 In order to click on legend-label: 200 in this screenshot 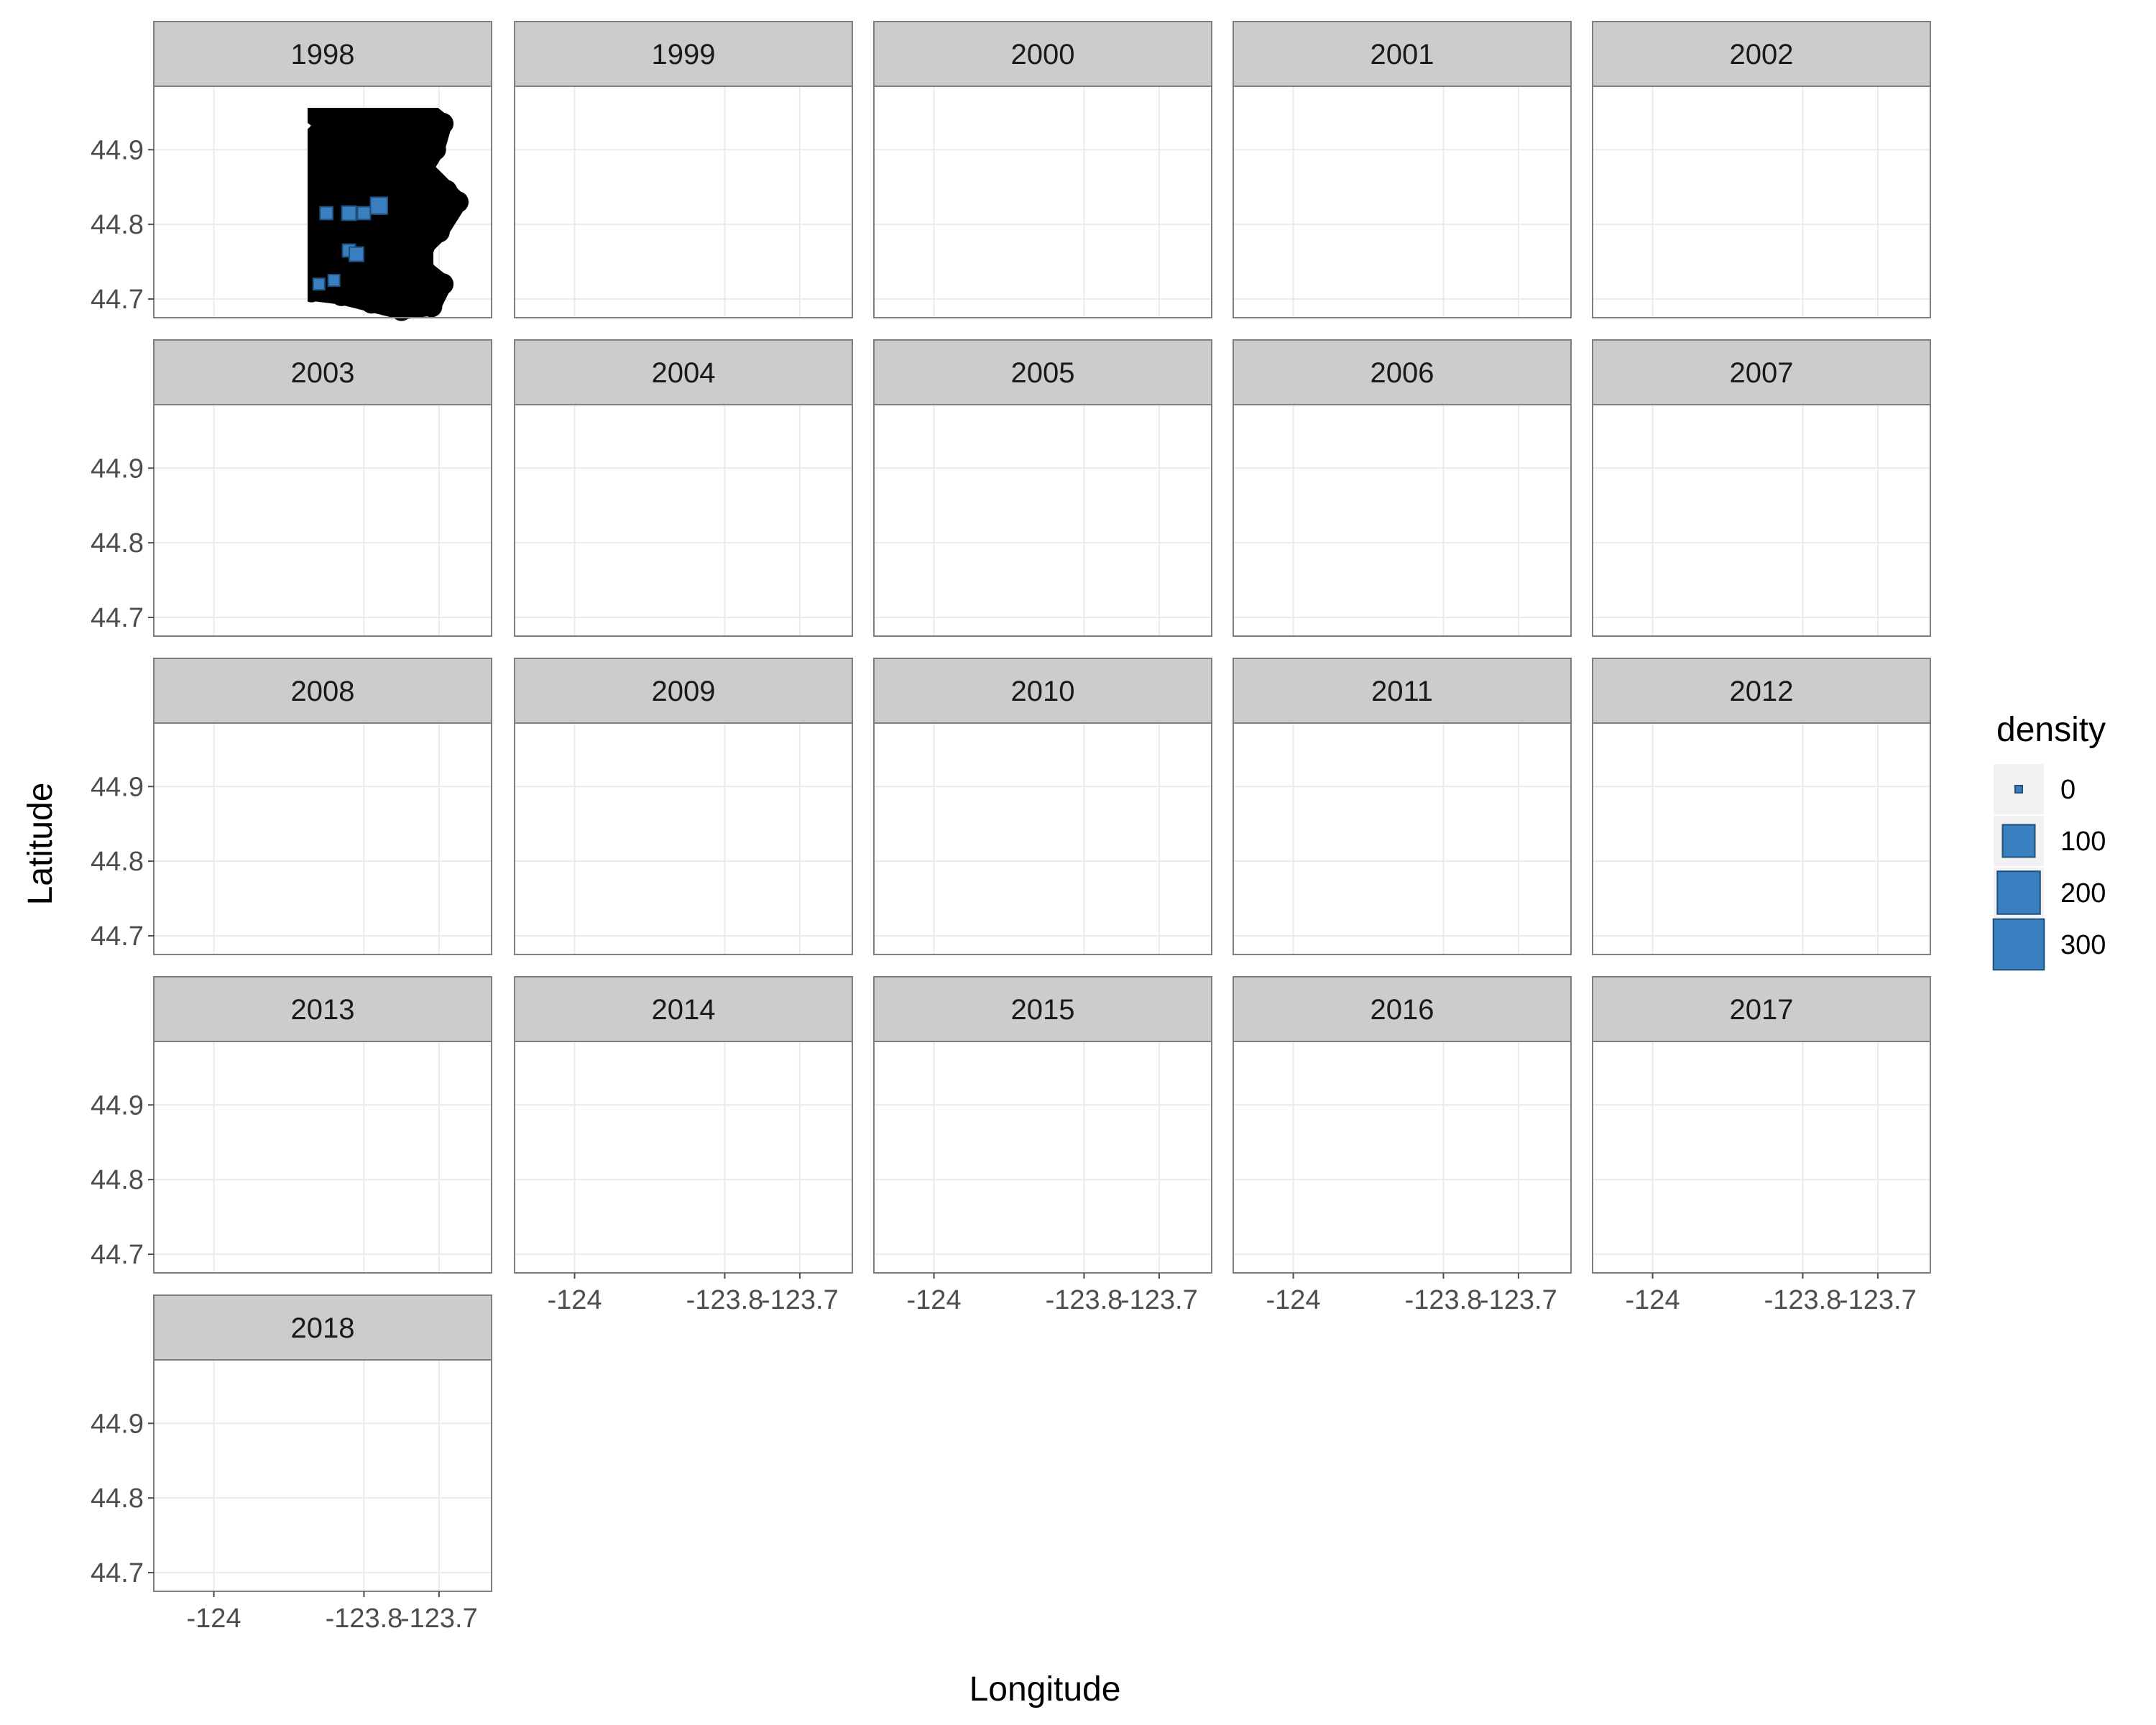, I will do `click(2083, 893)`.